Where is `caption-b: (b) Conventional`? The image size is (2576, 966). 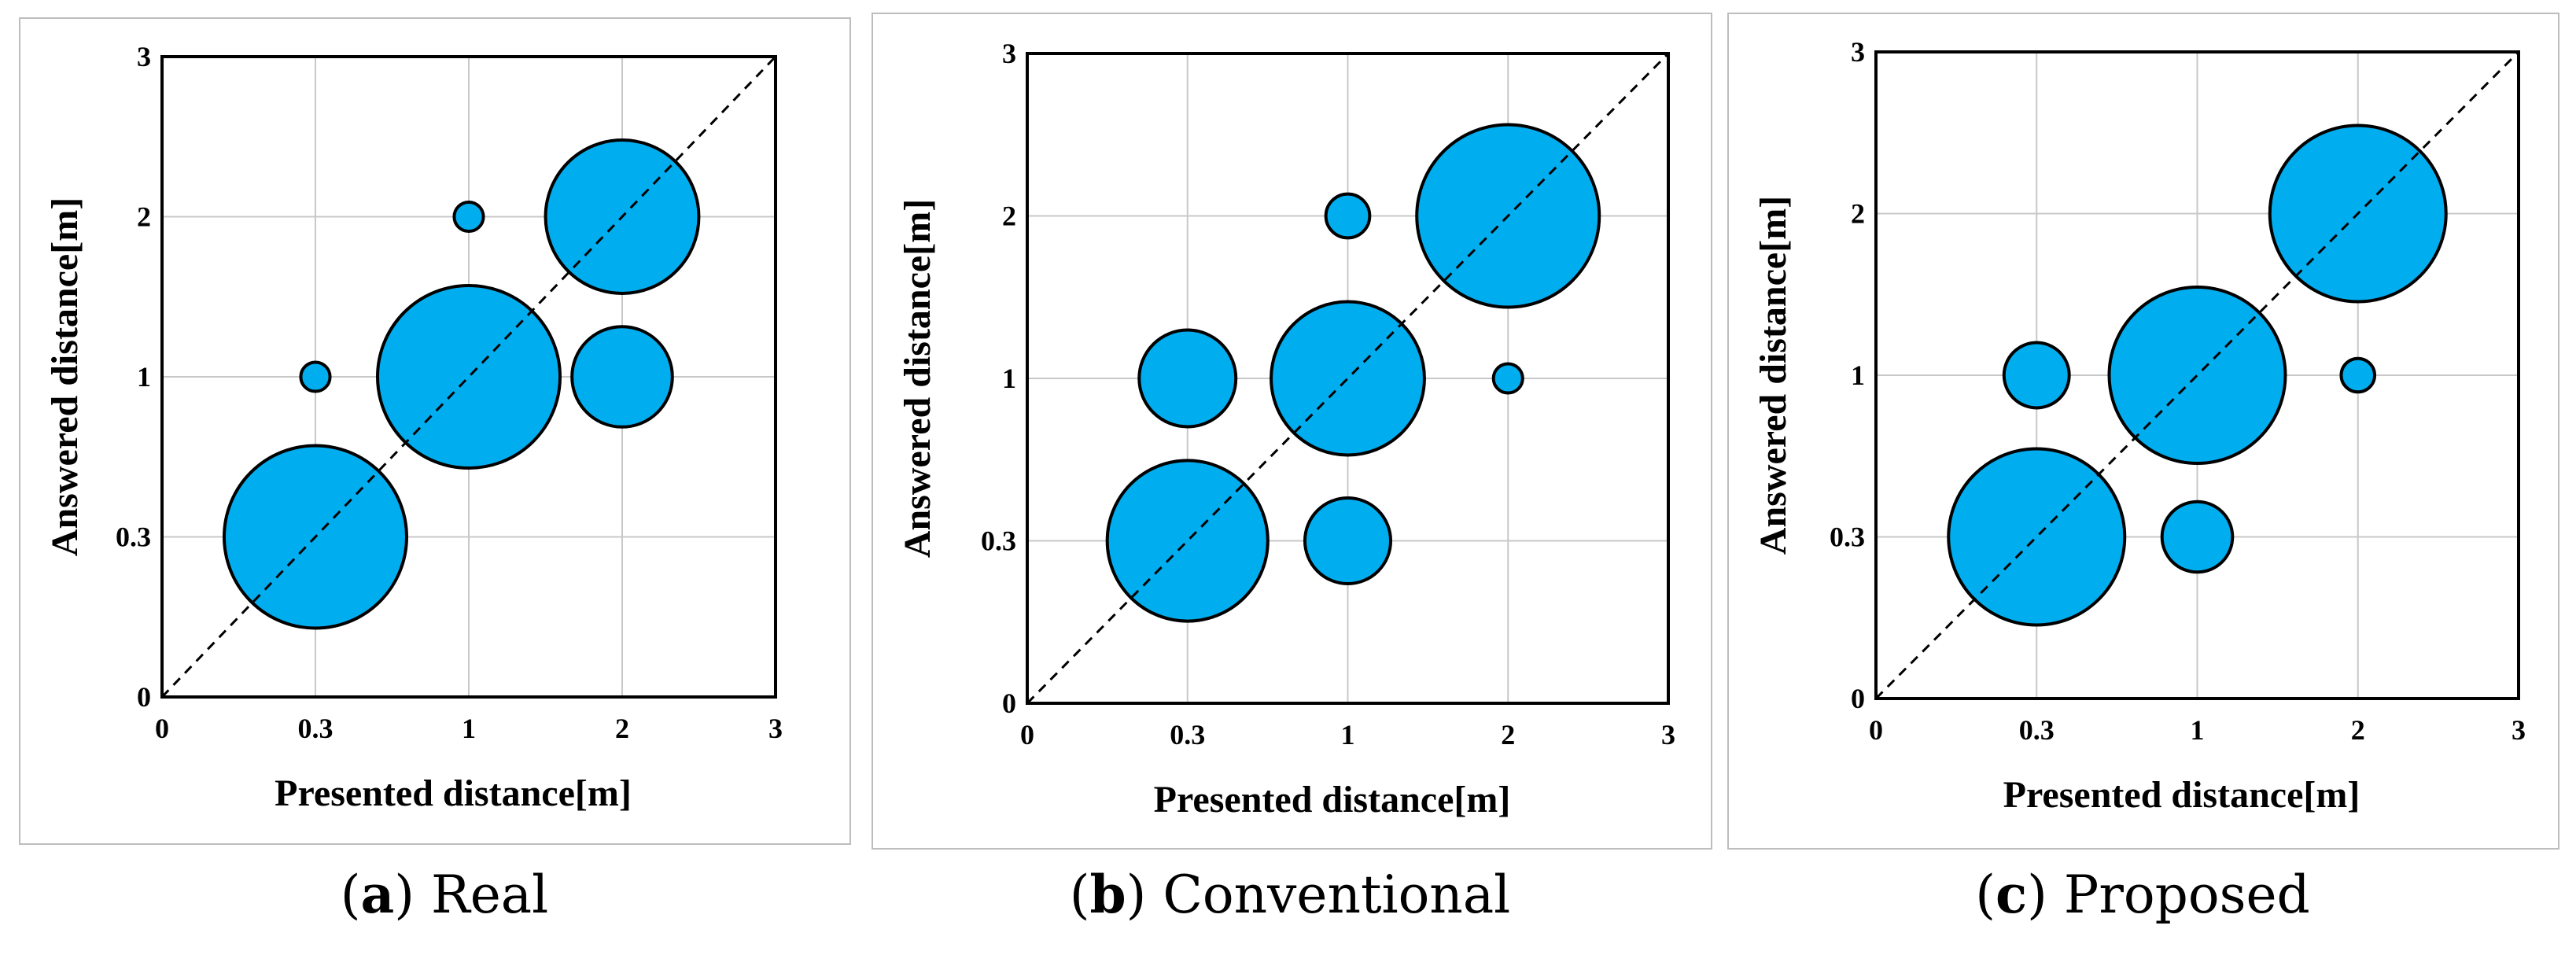
caption-b: (b) Conventional is located at coordinates (1290, 895).